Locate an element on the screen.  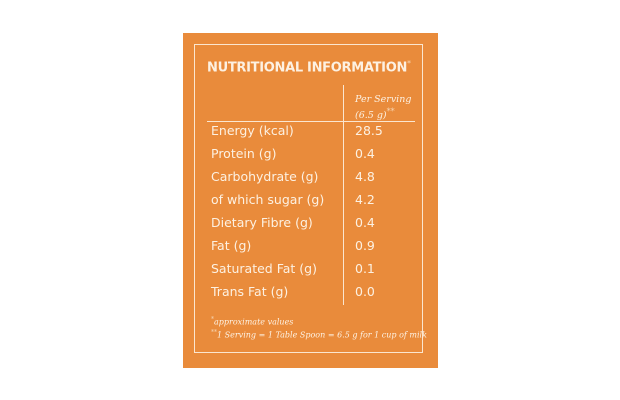
footnote-text: approximate values is located at coordinates (254, 322).